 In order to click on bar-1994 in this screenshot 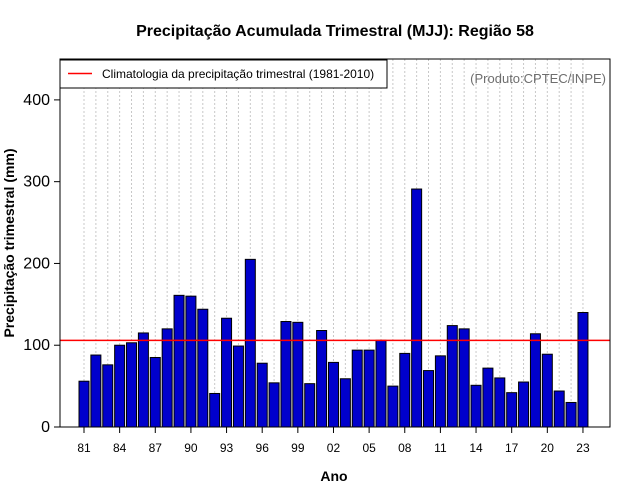, I will do `click(238, 386)`.